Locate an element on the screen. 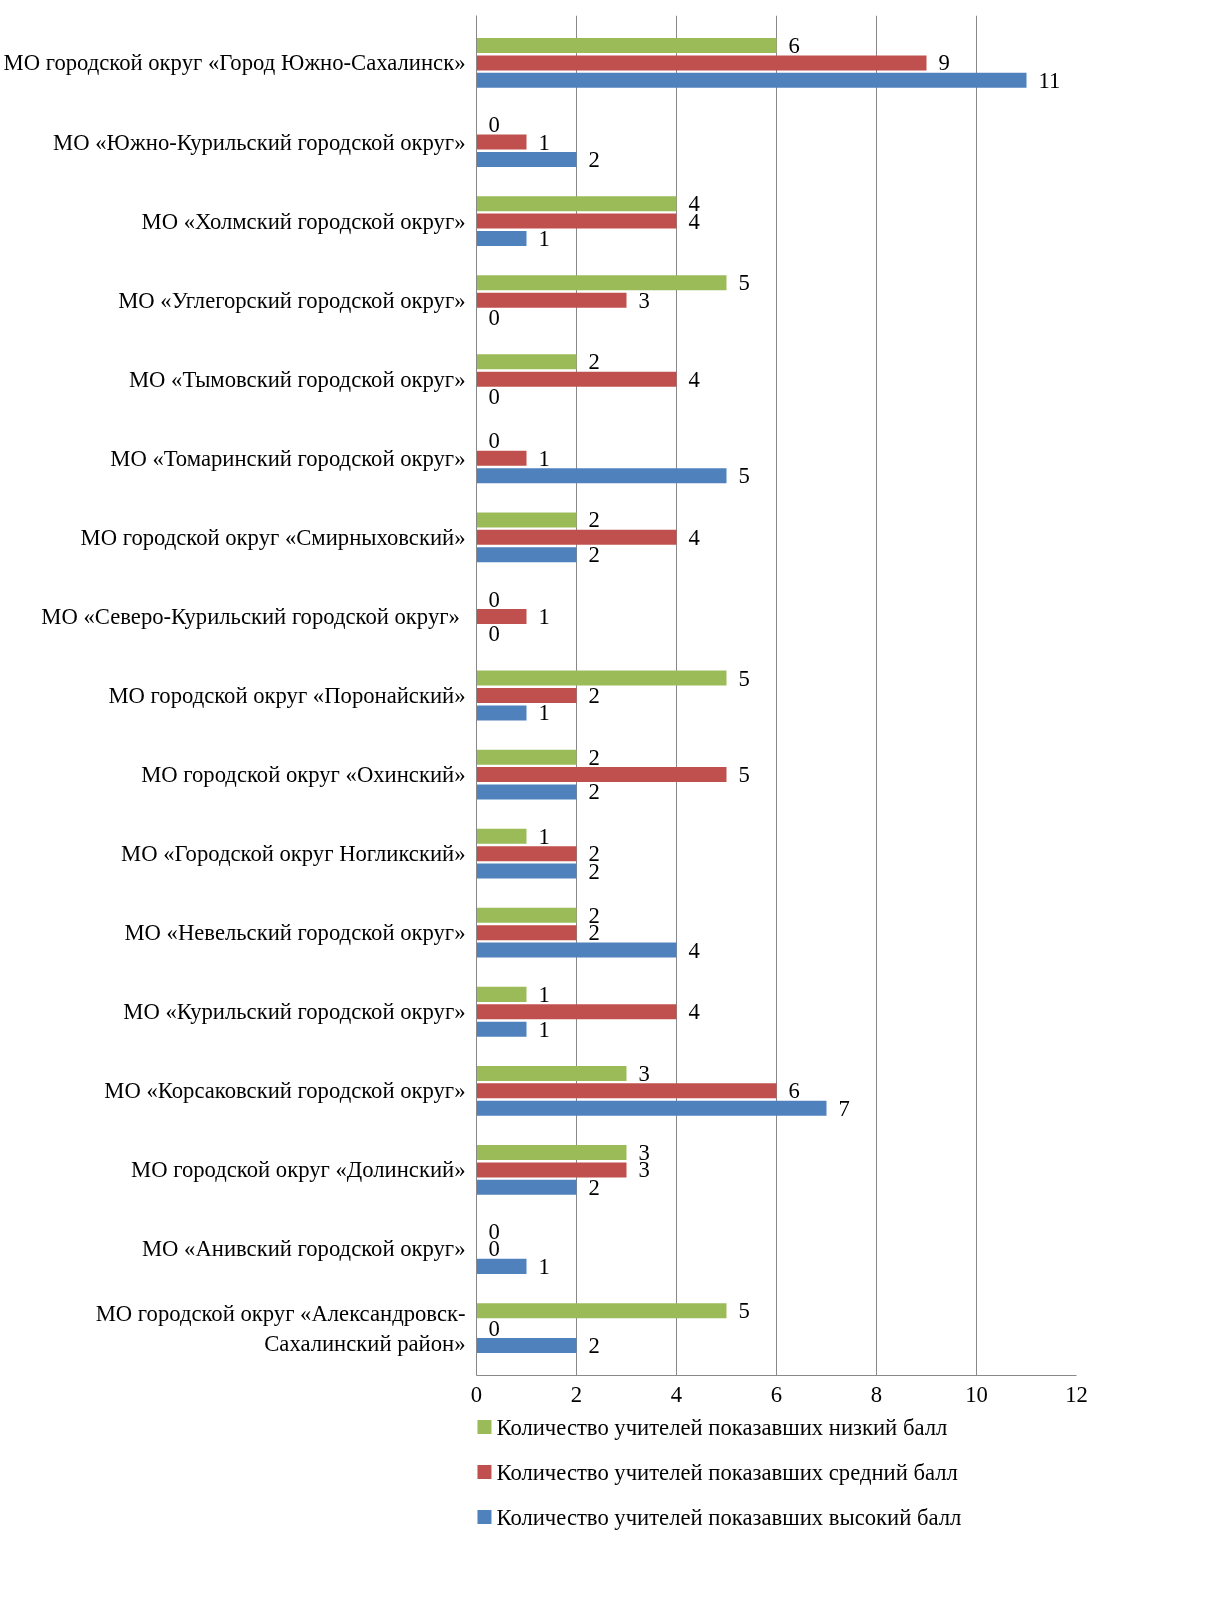 The height and width of the screenshot is (1607, 1224). data-label: 7 is located at coordinates (844, 1108).